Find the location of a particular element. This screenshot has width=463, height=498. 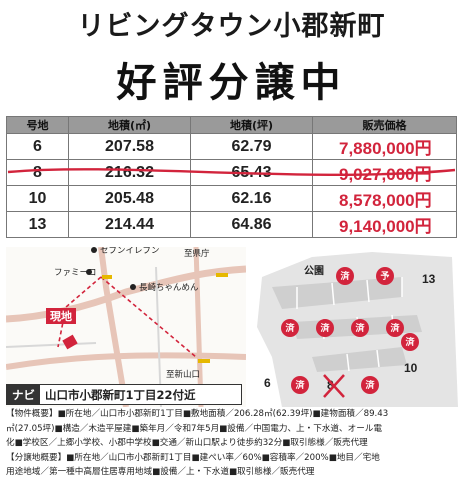

price: 8,578,000円 is located at coordinates (384, 198).